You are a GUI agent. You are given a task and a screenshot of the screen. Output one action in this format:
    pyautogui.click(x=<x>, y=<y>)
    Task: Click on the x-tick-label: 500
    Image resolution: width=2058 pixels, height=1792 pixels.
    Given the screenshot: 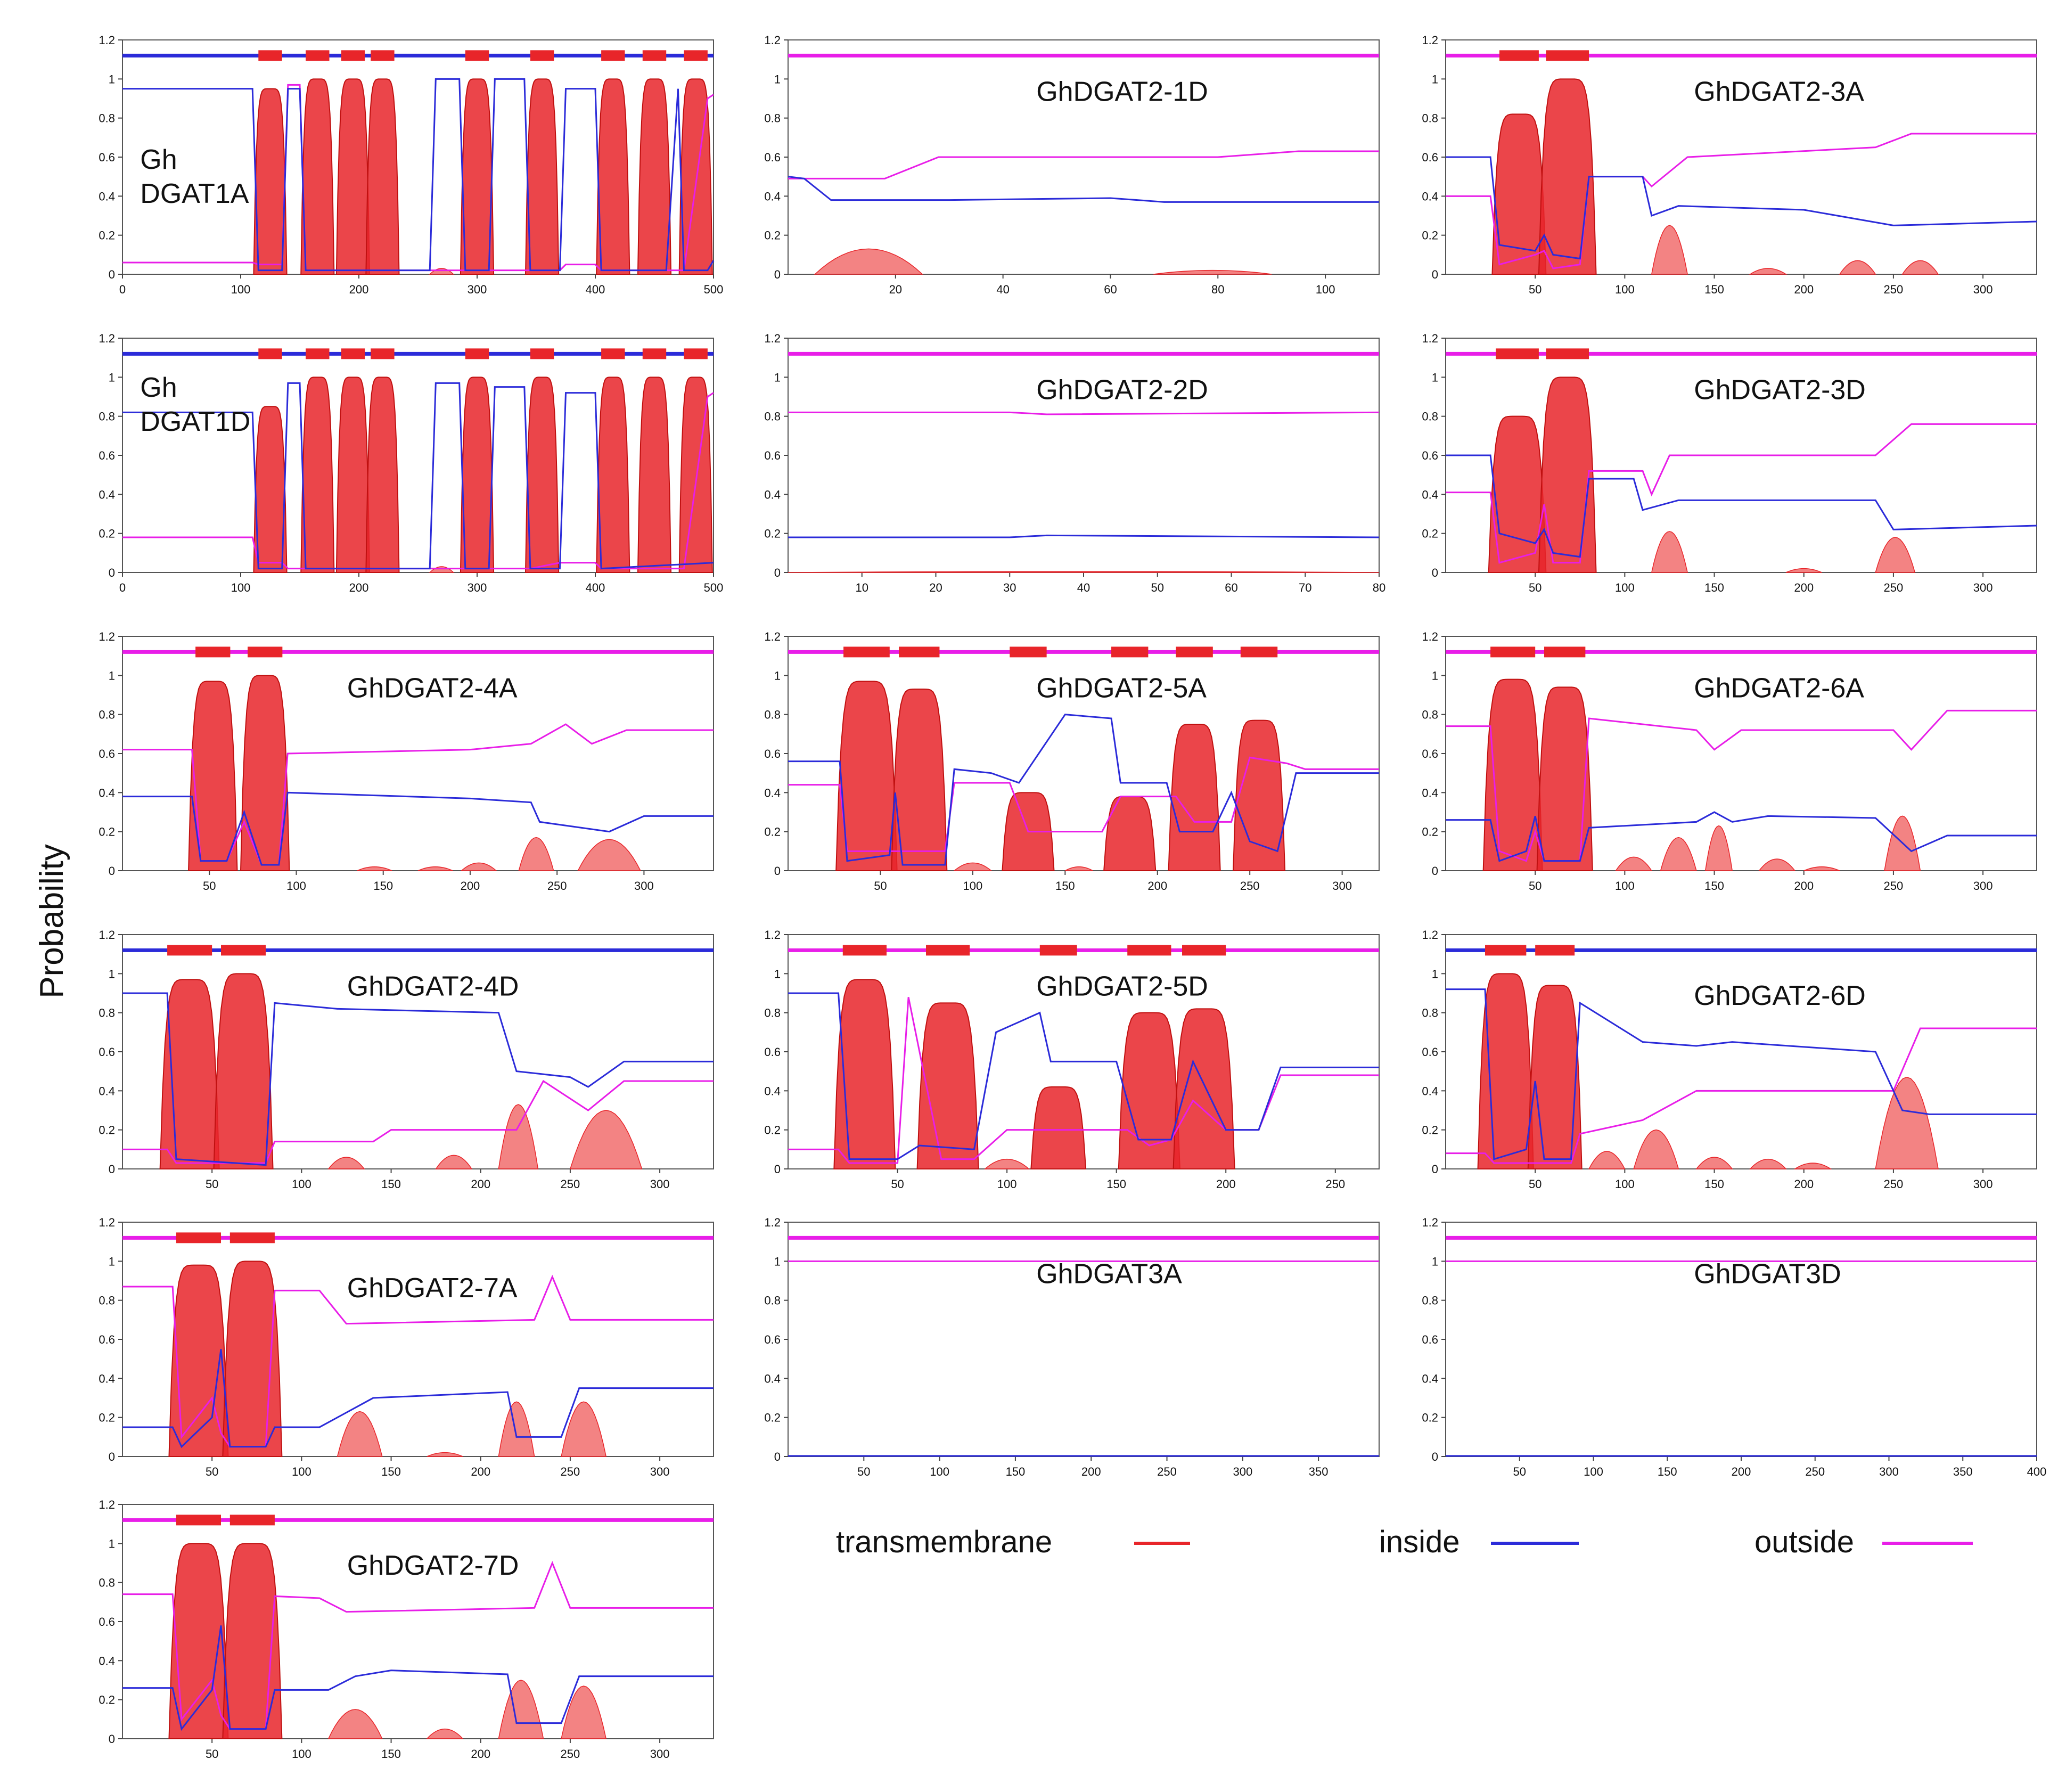 What is the action you would take?
    pyautogui.click(x=714, y=289)
    